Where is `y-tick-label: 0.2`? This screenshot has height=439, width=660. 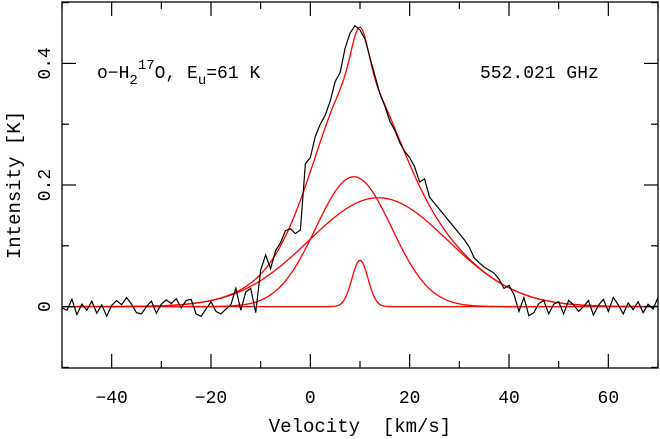 y-tick-label: 0.2 is located at coordinates (46, 185).